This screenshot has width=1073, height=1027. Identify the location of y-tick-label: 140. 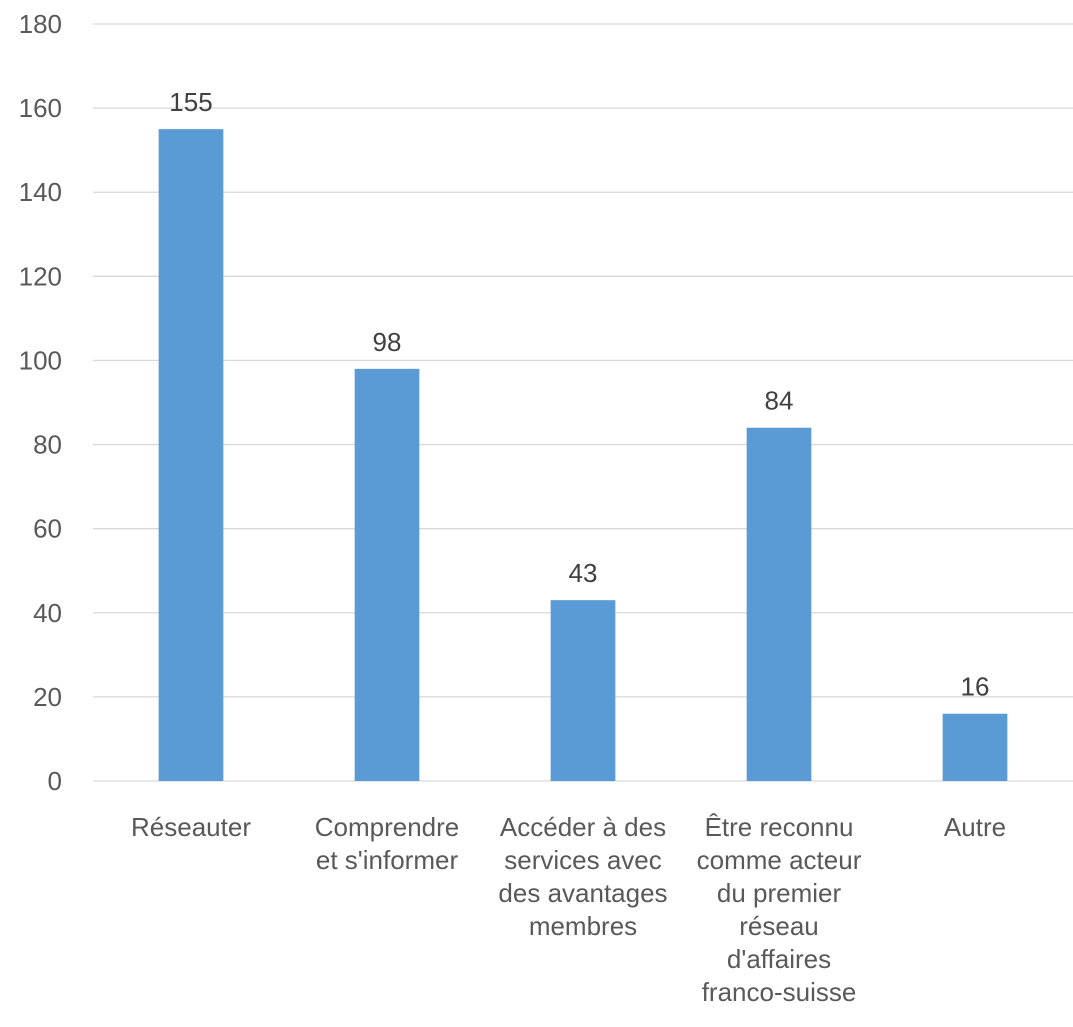
(40, 192).